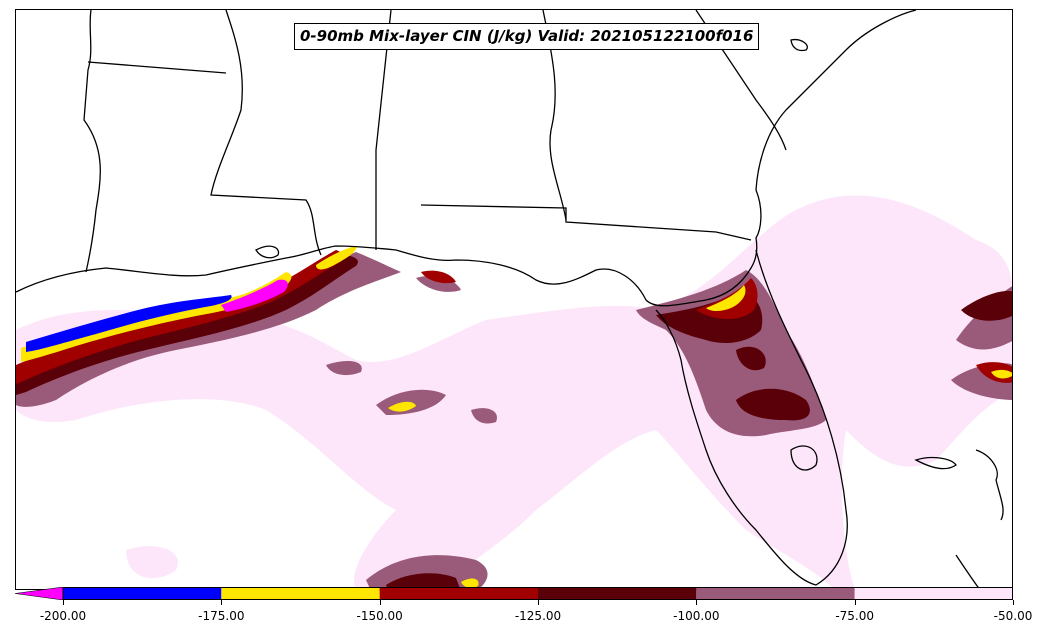 The width and height of the screenshot is (1044, 633). I want to click on coastline, so click(751, 417).